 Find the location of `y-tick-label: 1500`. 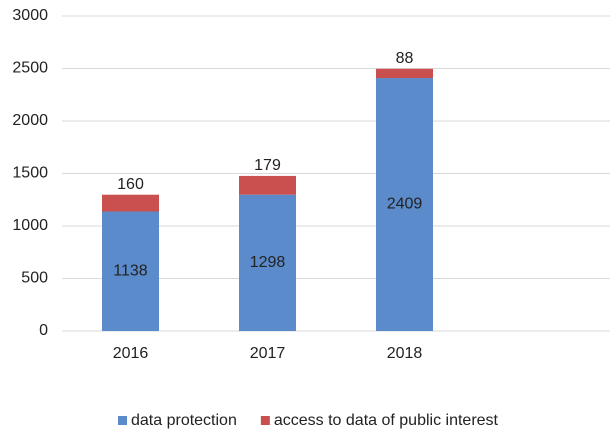

y-tick-label: 1500 is located at coordinates (30, 173).